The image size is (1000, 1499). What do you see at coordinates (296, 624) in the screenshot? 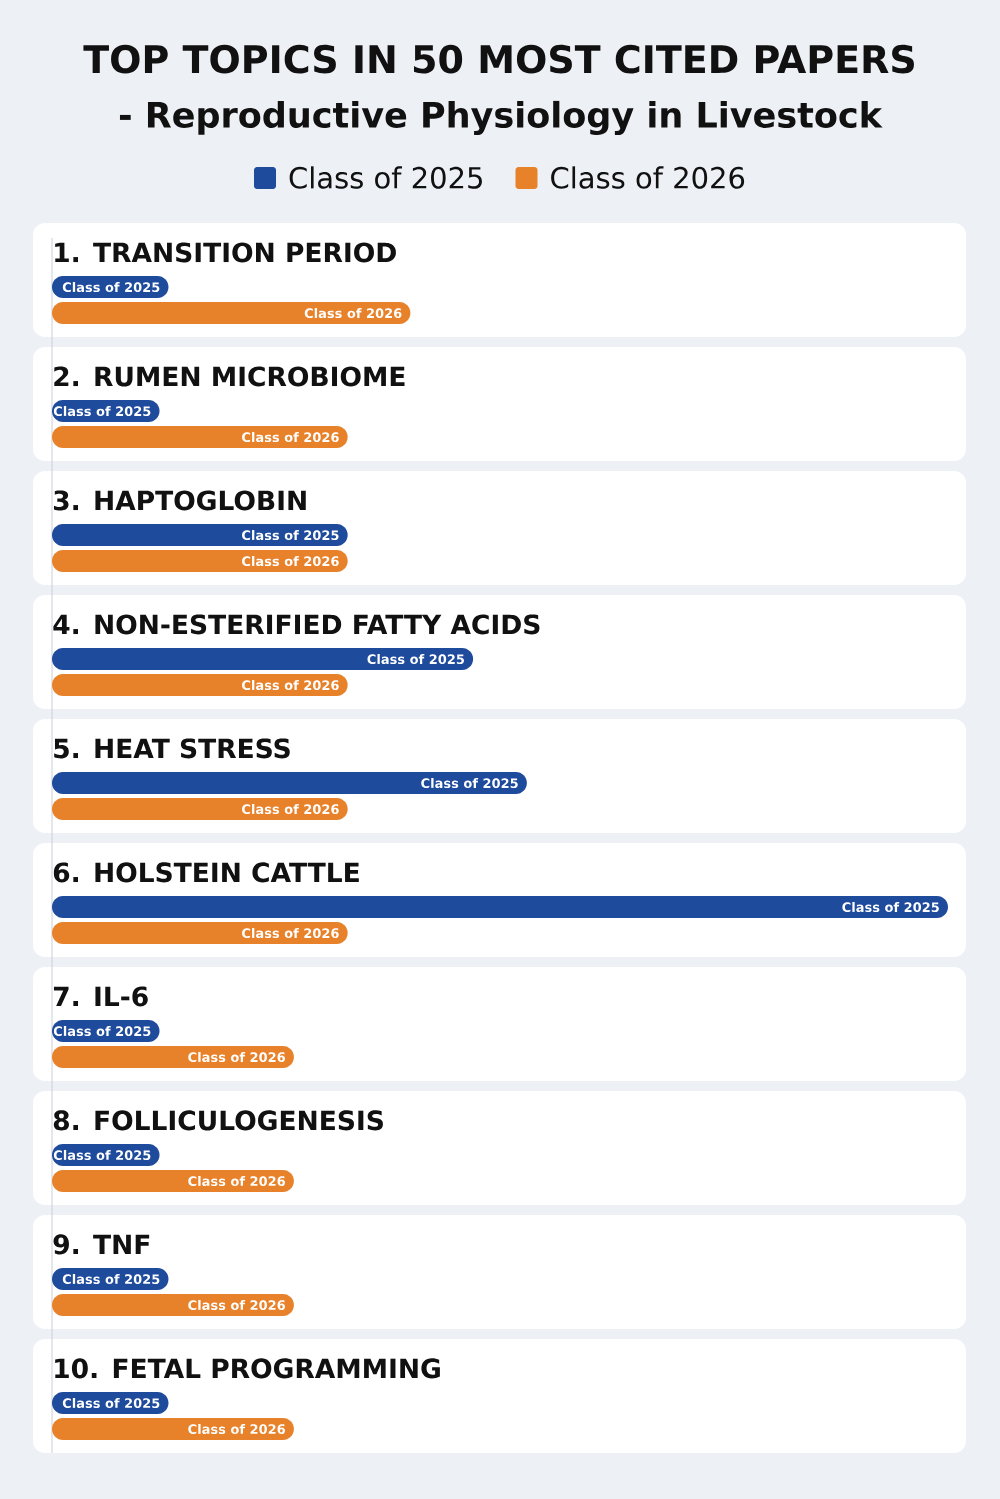
I see `y-tick-label: 4. NON-ESTERIFIED FATTY ACIDS` at bounding box center [296, 624].